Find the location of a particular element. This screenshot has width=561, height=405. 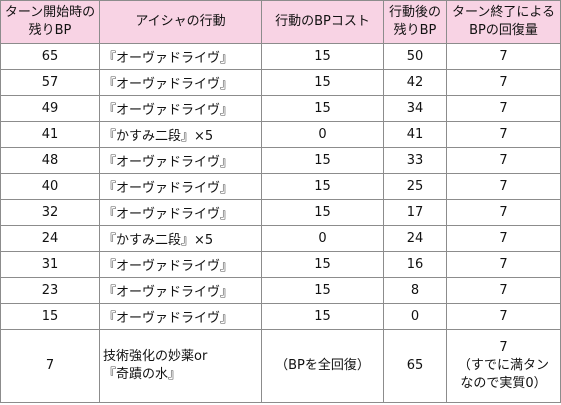

cell-action: 技術強化の妙薬or 『奇蹟の水』 is located at coordinates (180, 366).